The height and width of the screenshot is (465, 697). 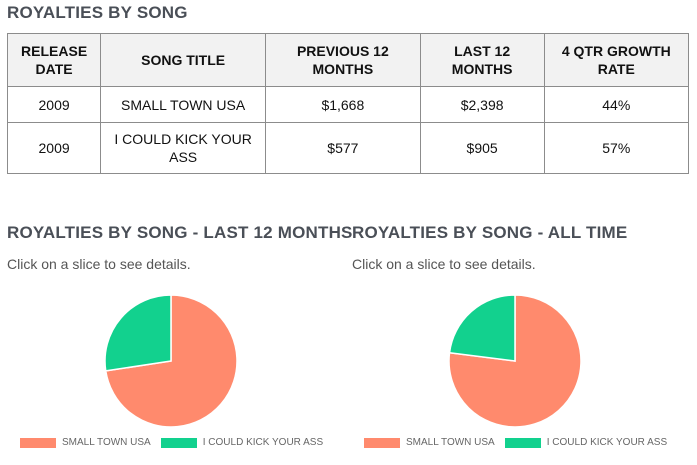 What do you see at coordinates (54, 60) in the screenshot?
I see `col-header-release-date: RELEASE DATE` at bounding box center [54, 60].